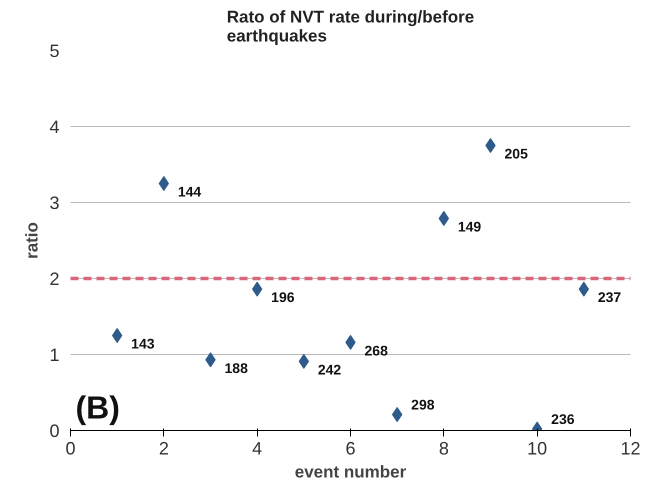 The width and height of the screenshot is (658, 500). Describe the element at coordinates (470, 226) in the screenshot. I see `annotation: 149` at that location.